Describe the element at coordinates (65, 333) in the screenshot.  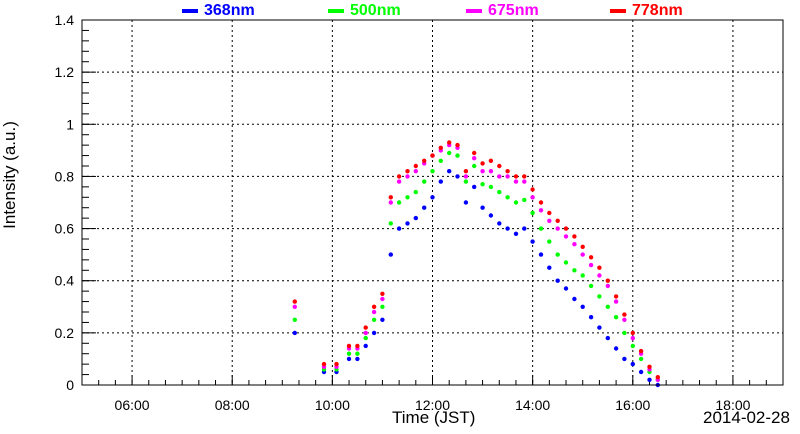
I see `y-tick-label: 0.2` at that location.